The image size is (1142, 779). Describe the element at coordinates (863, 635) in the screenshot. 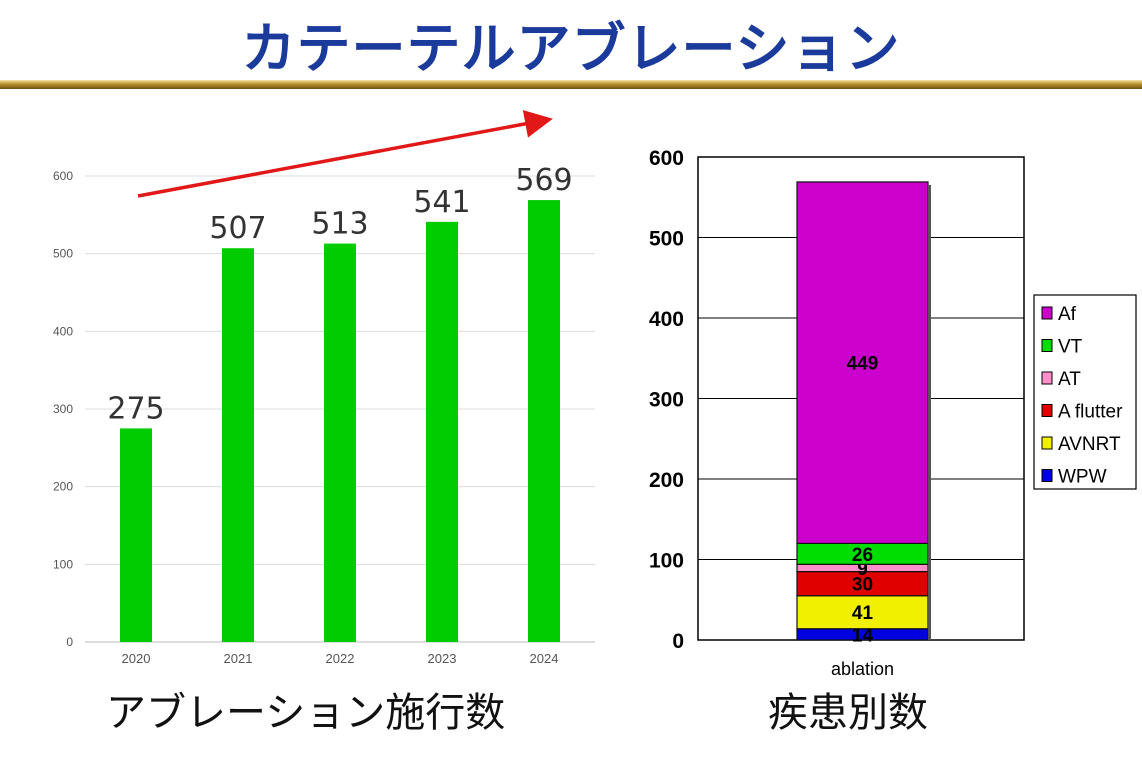

I see `segment-label: 14` at that location.